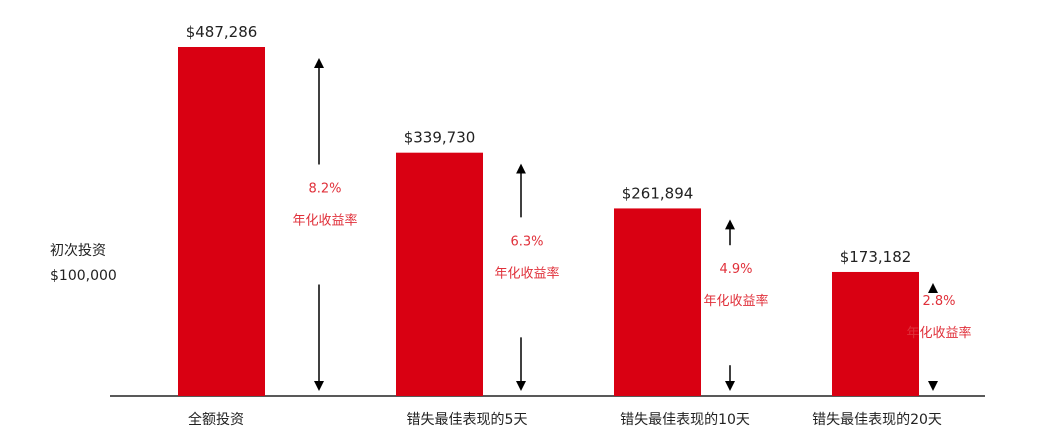 This screenshot has width=1057, height=444. Describe the element at coordinates (83, 276) in the screenshot. I see `initial-investment-value: $100,000` at that location.